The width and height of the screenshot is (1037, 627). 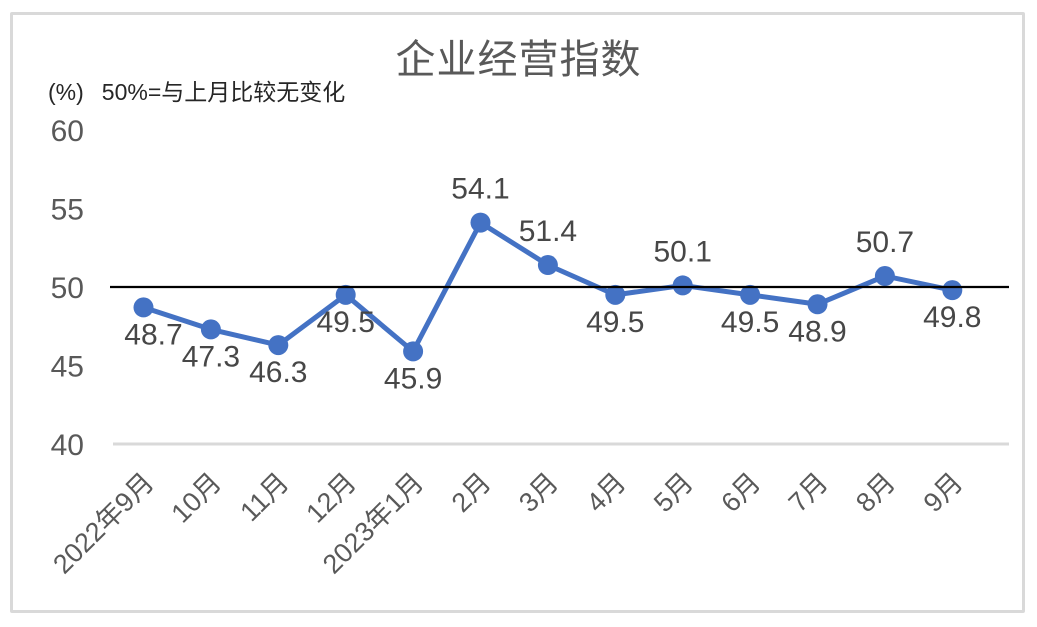 What do you see at coordinates (943, 492) in the screenshot?
I see `x-axis-label: 9月` at bounding box center [943, 492].